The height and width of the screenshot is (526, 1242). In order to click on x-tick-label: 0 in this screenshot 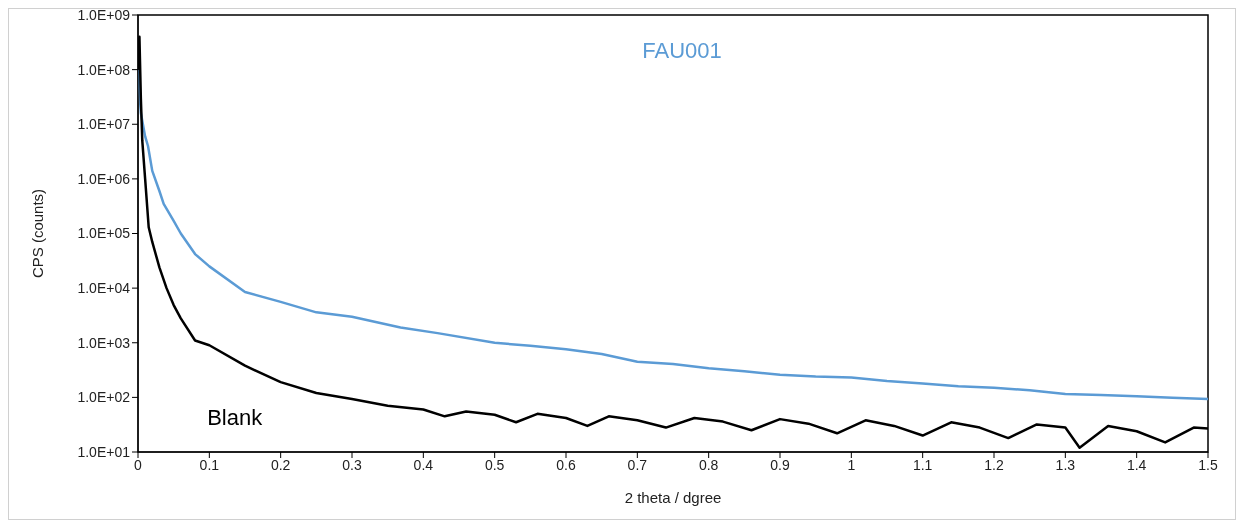, I will do `click(138, 464)`.